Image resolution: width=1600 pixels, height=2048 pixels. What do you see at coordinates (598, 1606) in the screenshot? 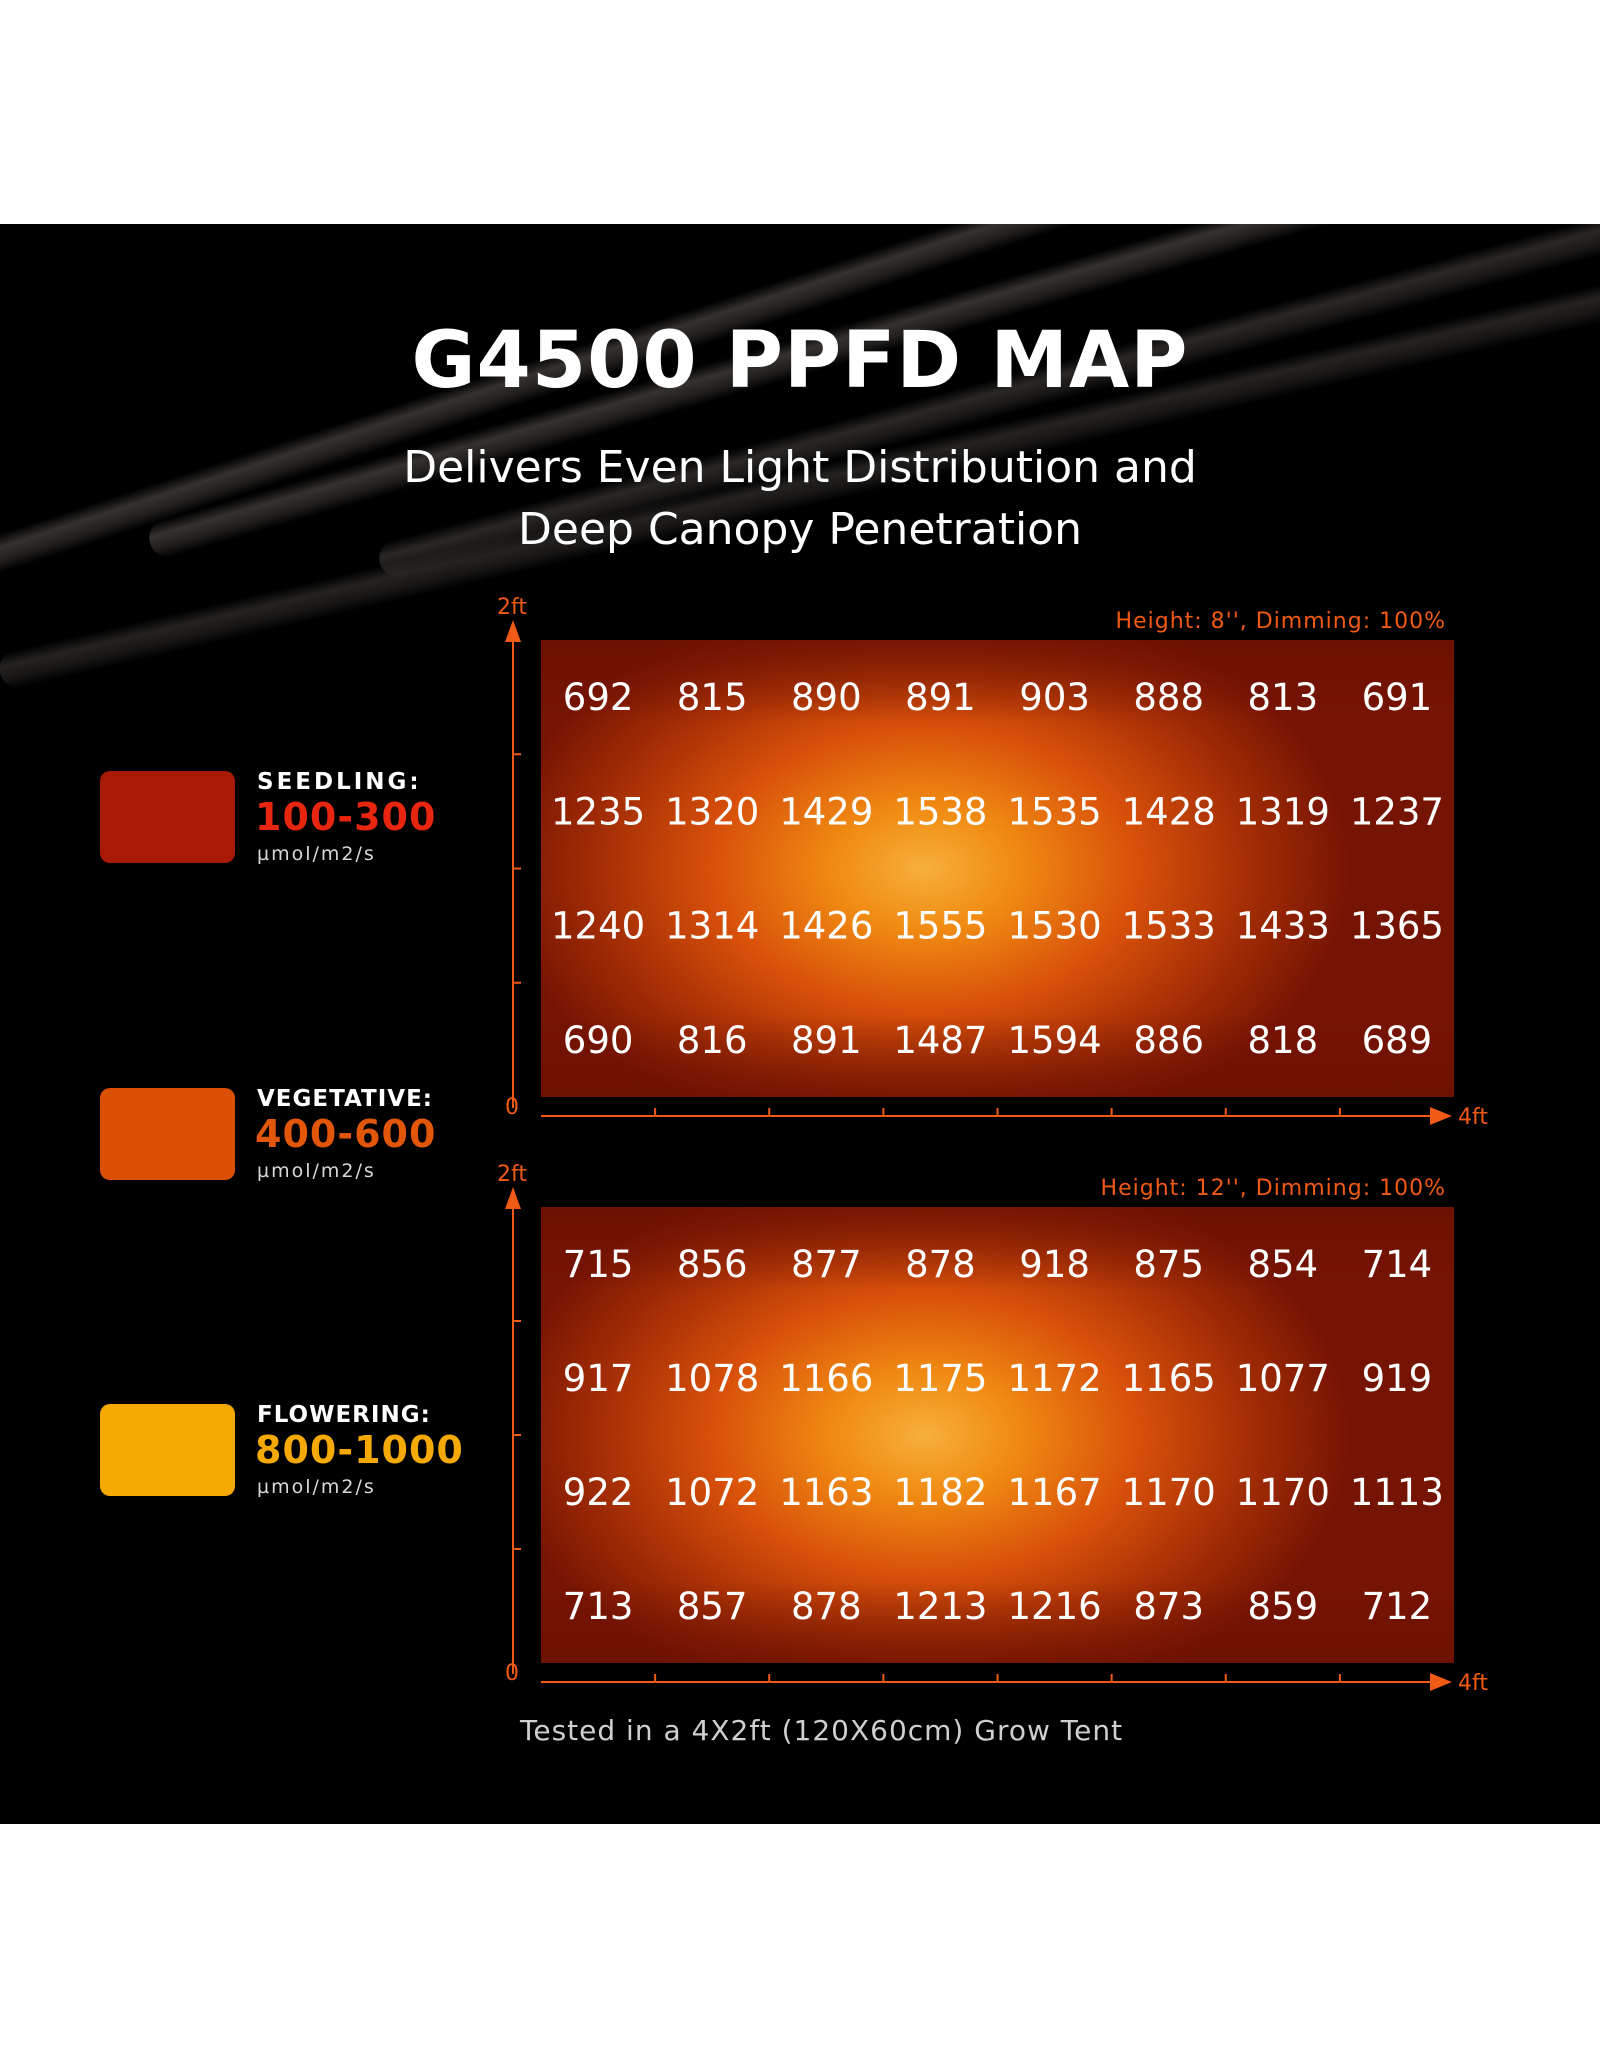
I see `heatmap-cell-value: 713` at bounding box center [598, 1606].